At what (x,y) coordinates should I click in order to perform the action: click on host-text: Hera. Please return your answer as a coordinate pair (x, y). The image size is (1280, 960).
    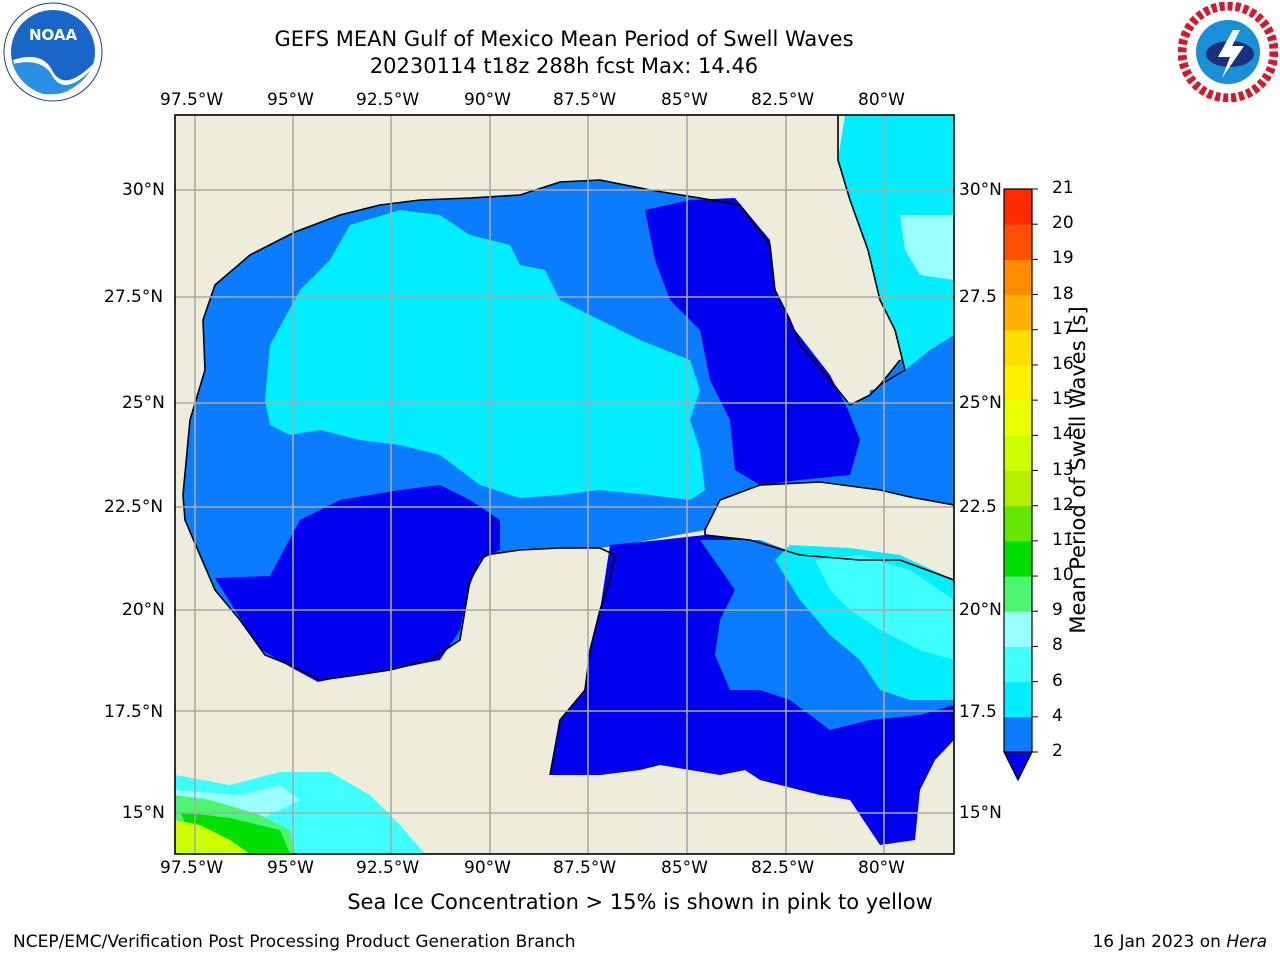
    Looking at the image, I should click on (1246, 942).